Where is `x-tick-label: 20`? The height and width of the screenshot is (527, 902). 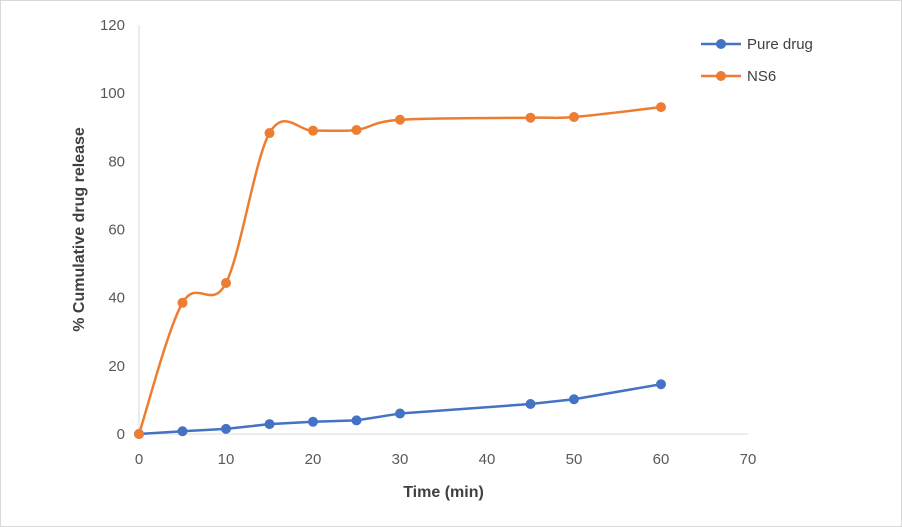 x-tick-label: 20 is located at coordinates (313, 459).